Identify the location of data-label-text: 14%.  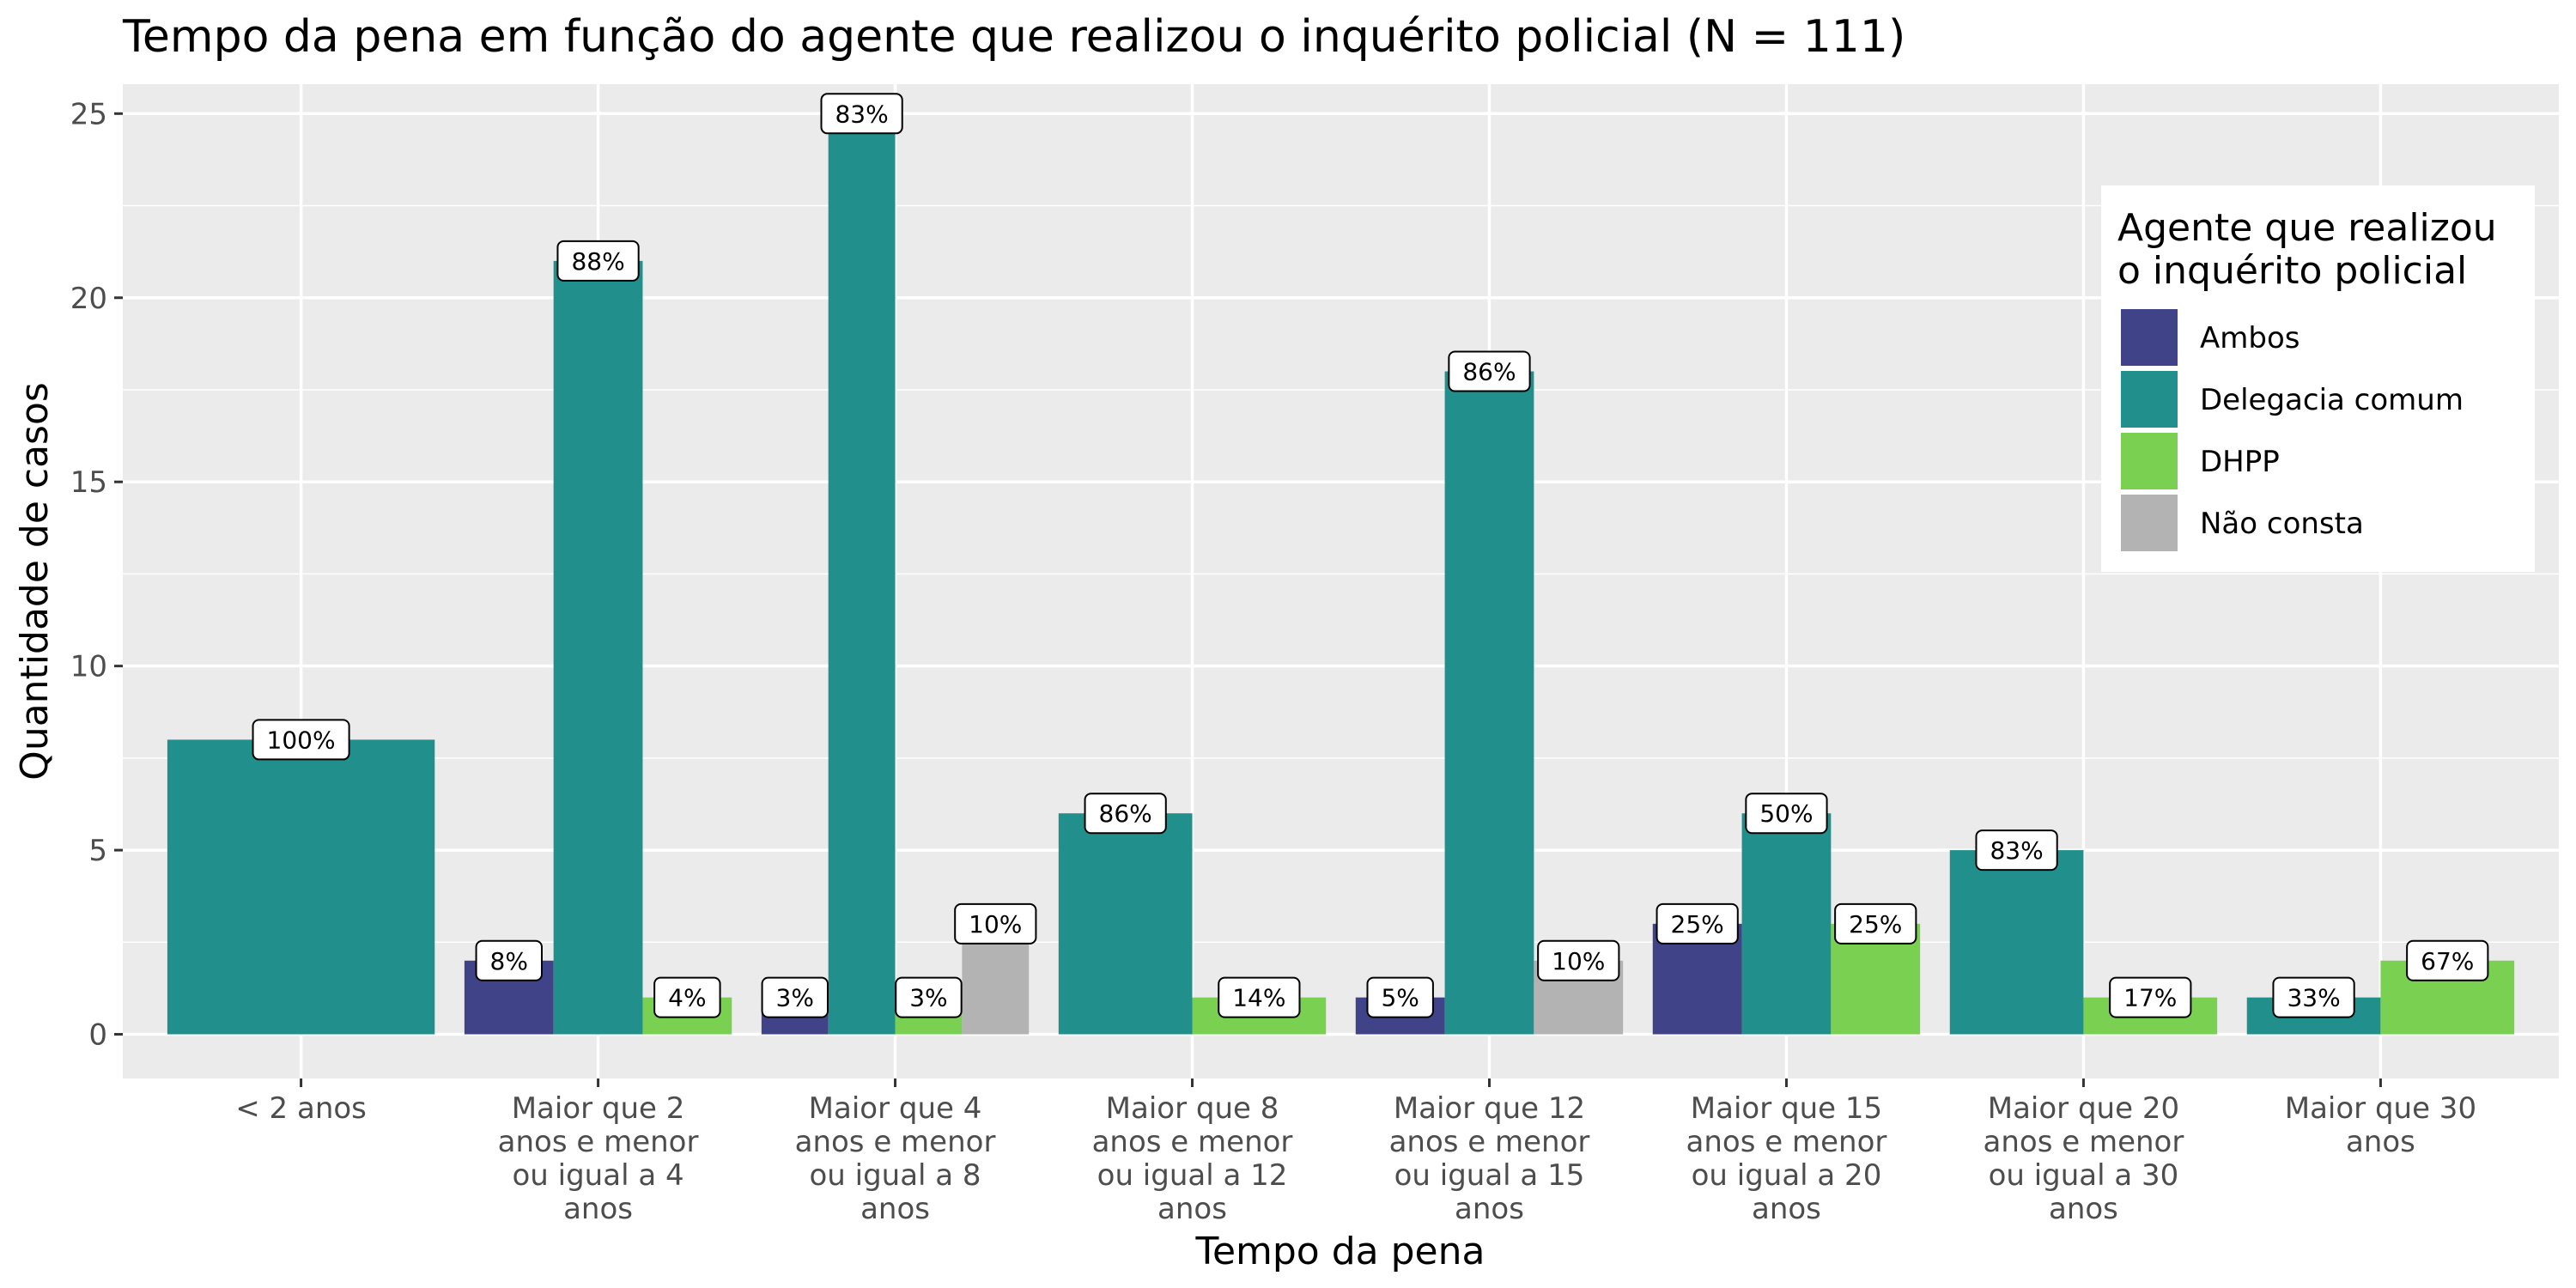
(1258, 998).